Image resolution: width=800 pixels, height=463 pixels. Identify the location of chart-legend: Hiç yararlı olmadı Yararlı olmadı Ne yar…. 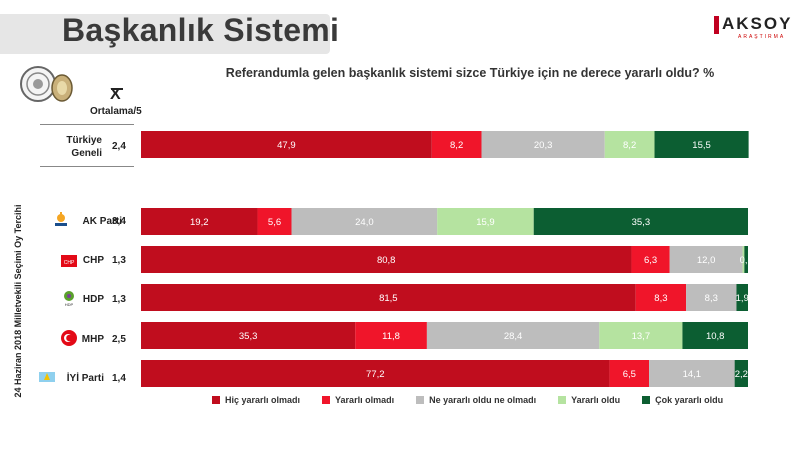
(467, 400).